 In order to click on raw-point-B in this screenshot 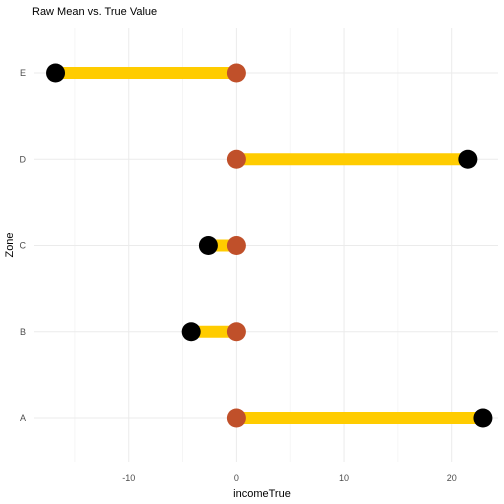, I will do `click(191, 332)`.